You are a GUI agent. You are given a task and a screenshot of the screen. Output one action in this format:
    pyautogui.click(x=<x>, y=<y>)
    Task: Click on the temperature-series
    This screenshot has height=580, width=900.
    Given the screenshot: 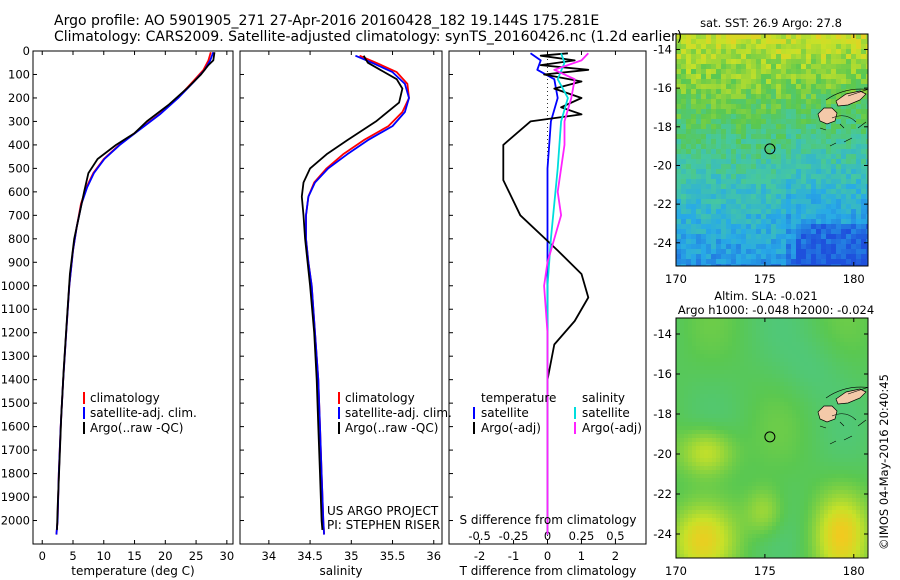 What is the action you would take?
    pyautogui.click(x=135, y=293)
    